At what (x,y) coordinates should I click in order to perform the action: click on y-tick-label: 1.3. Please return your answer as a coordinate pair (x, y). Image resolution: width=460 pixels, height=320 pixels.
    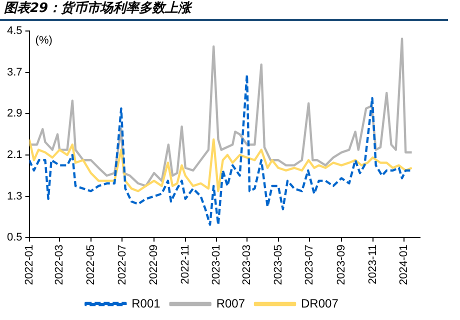
    Looking at the image, I should click on (14, 196).